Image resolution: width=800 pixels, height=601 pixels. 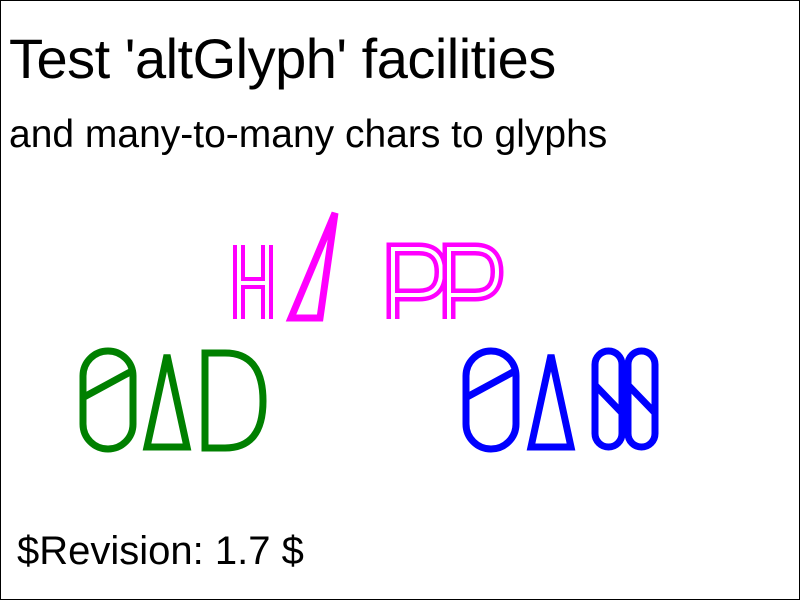 I want to click on sass-glyph-word, so click(x=560, y=400).